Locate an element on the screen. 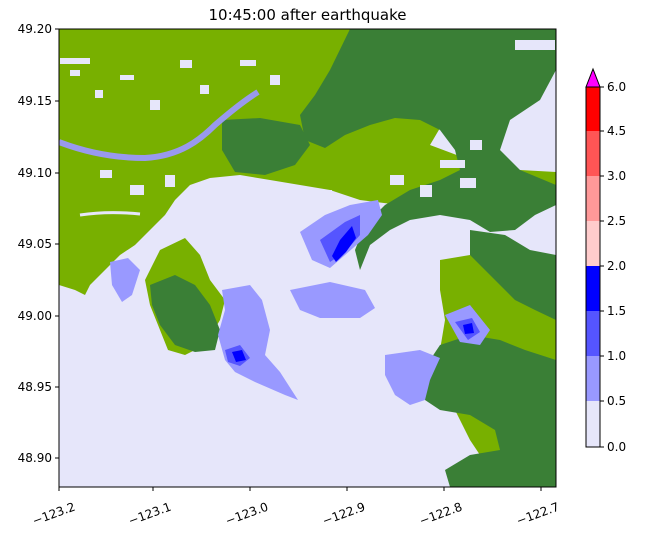 The image size is (646, 536). y-tick-label: 49.20 is located at coordinates (35, 29).